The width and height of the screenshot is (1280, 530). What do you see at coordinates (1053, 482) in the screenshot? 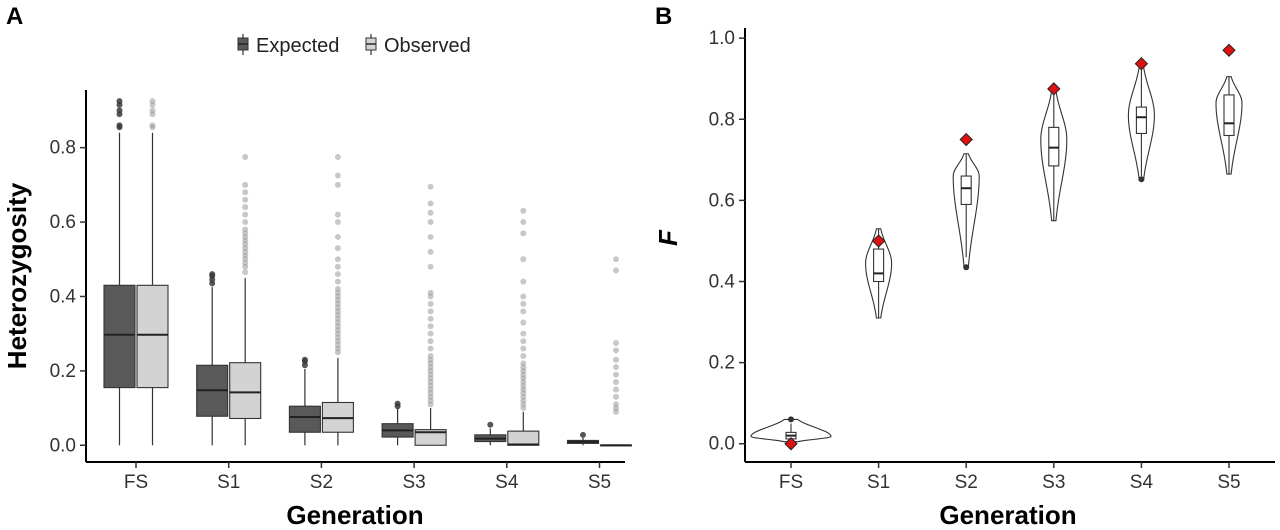
I see `x-tick-label: S3` at bounding box center [1053, 482].